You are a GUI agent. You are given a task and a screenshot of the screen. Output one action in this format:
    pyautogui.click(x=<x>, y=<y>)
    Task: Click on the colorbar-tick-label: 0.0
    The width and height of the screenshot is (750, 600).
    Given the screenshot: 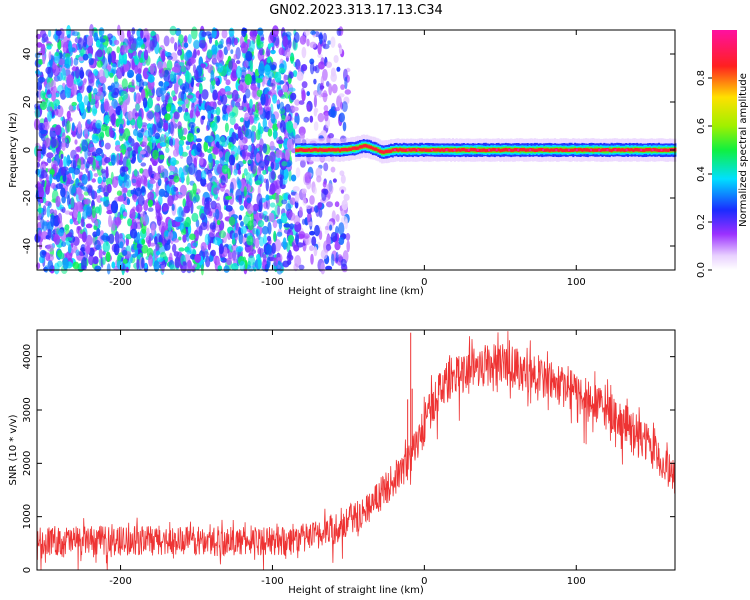 What is the action you would take?
    pyautogui.click(x=701, y=270)
    